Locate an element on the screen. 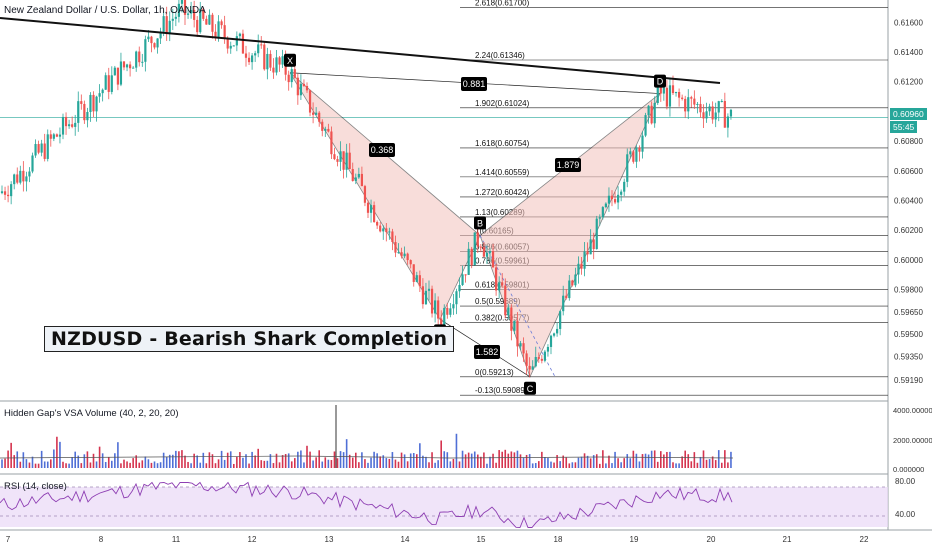 The height and width of the screenshot is (550, 932). price-tick: 0.59350 is located at coordinates (908, 356).